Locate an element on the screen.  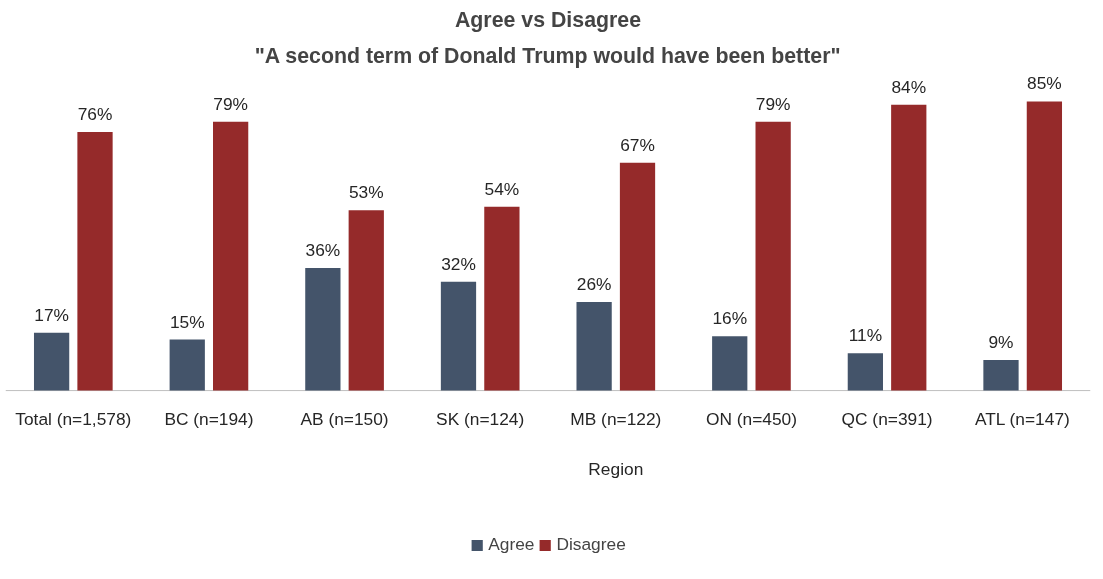
data-label: 16% is located at coordinates (730, 318).